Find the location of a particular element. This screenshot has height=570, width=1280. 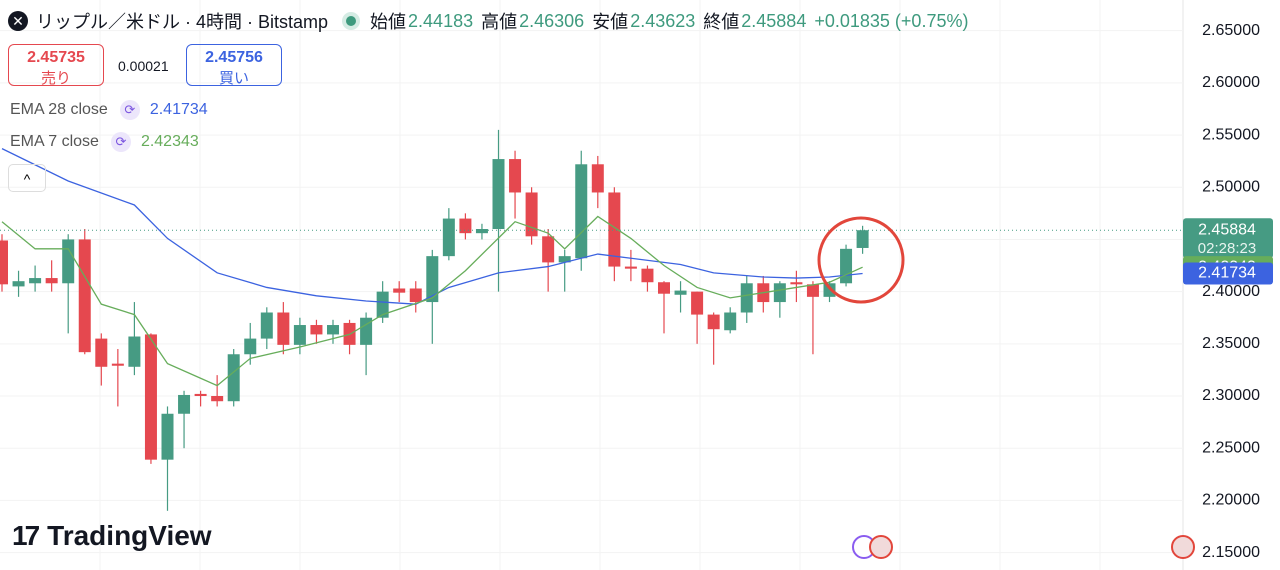

ohlc-value: 2.43623 is located at coordinates (663, 20).